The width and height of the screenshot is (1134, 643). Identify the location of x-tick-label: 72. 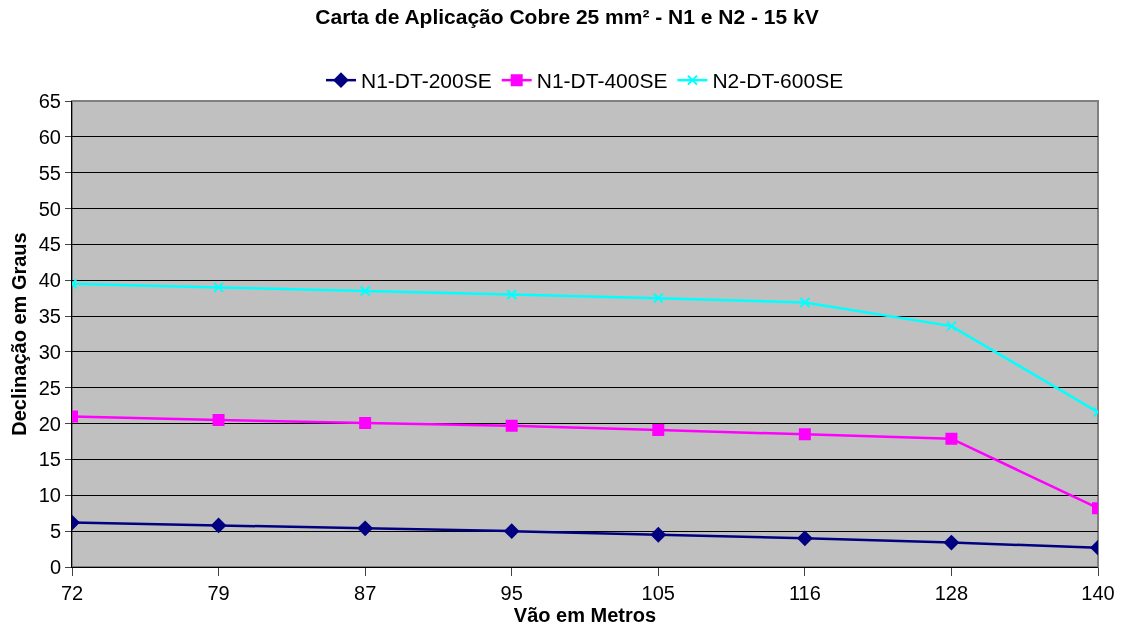
(72, 593).